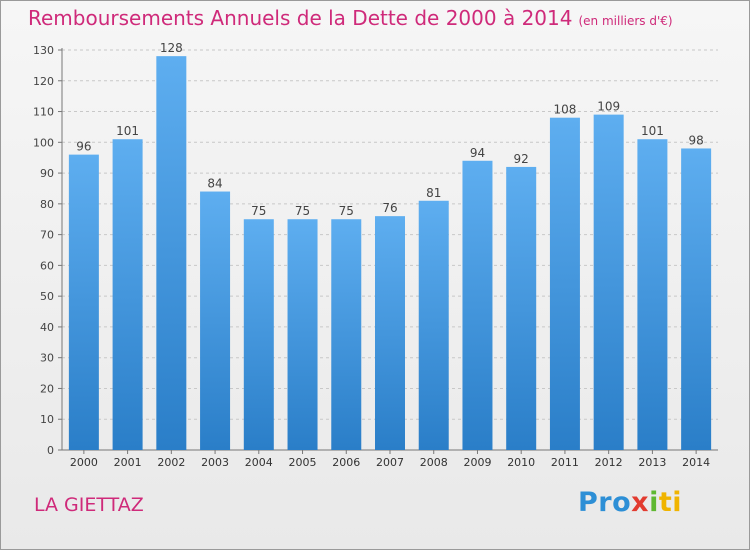 This screenshot has height=550, width=750. What do you see at coordinates (521, 462) in the screenshot?
I see `x-tick-label: 2010` at bounding box center [521, 462].